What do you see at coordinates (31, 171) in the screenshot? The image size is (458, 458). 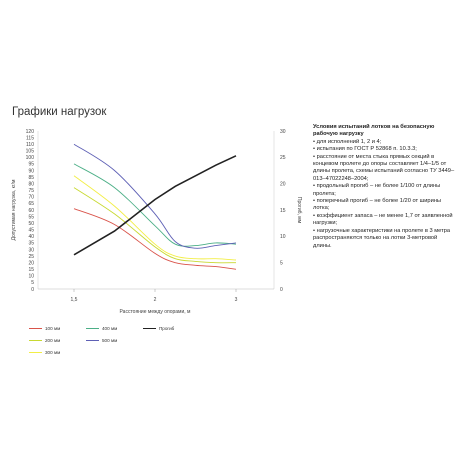 I see `y-tick-label: 90` at bounding box center [31, 171].